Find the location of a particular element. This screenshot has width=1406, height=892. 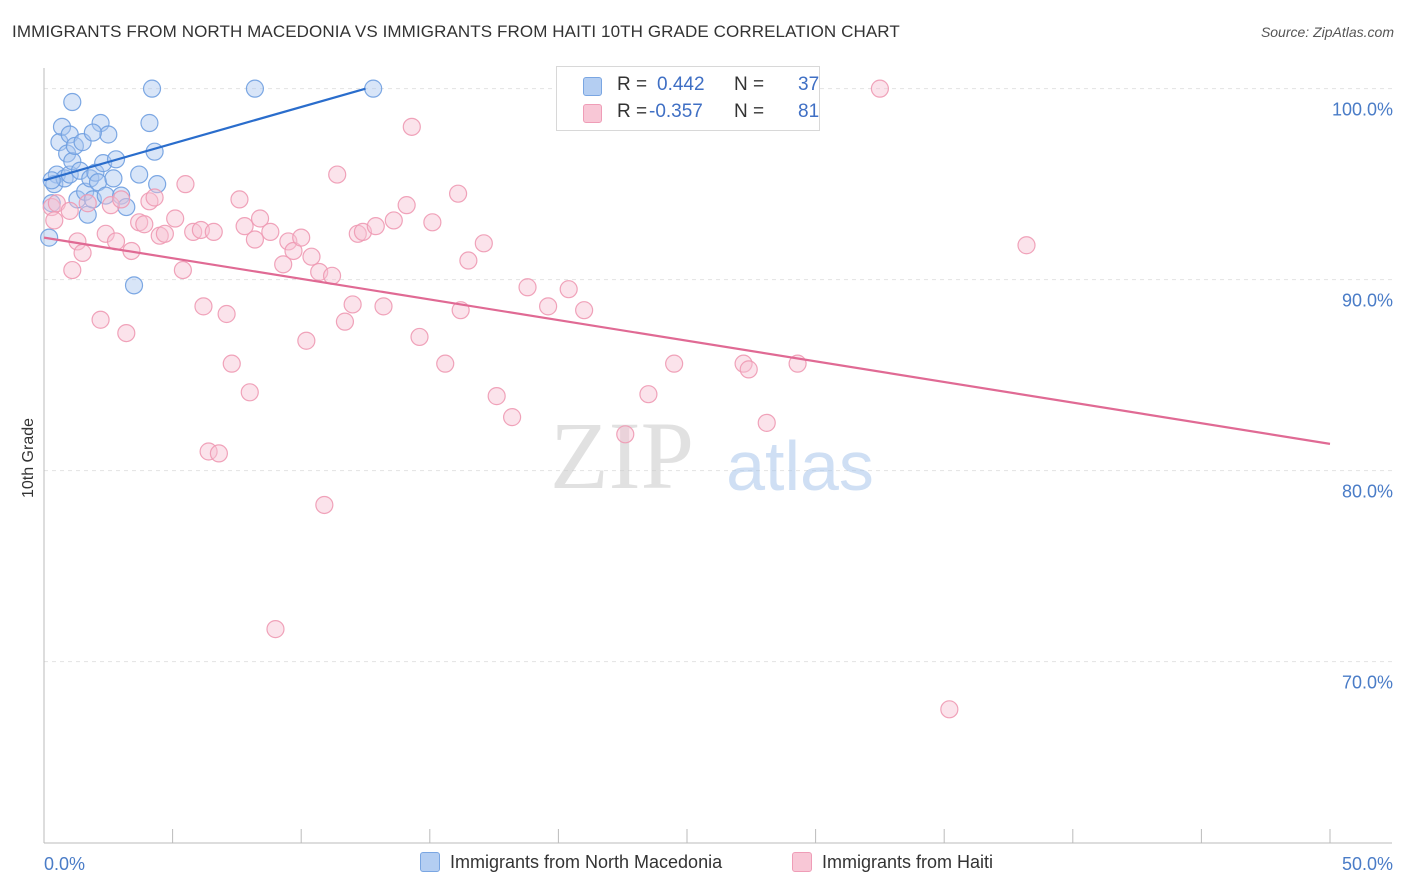

stats-legend: R = 0.442 N = 37 R = -0.357 N = 81 is located at coordinates (688, 98).